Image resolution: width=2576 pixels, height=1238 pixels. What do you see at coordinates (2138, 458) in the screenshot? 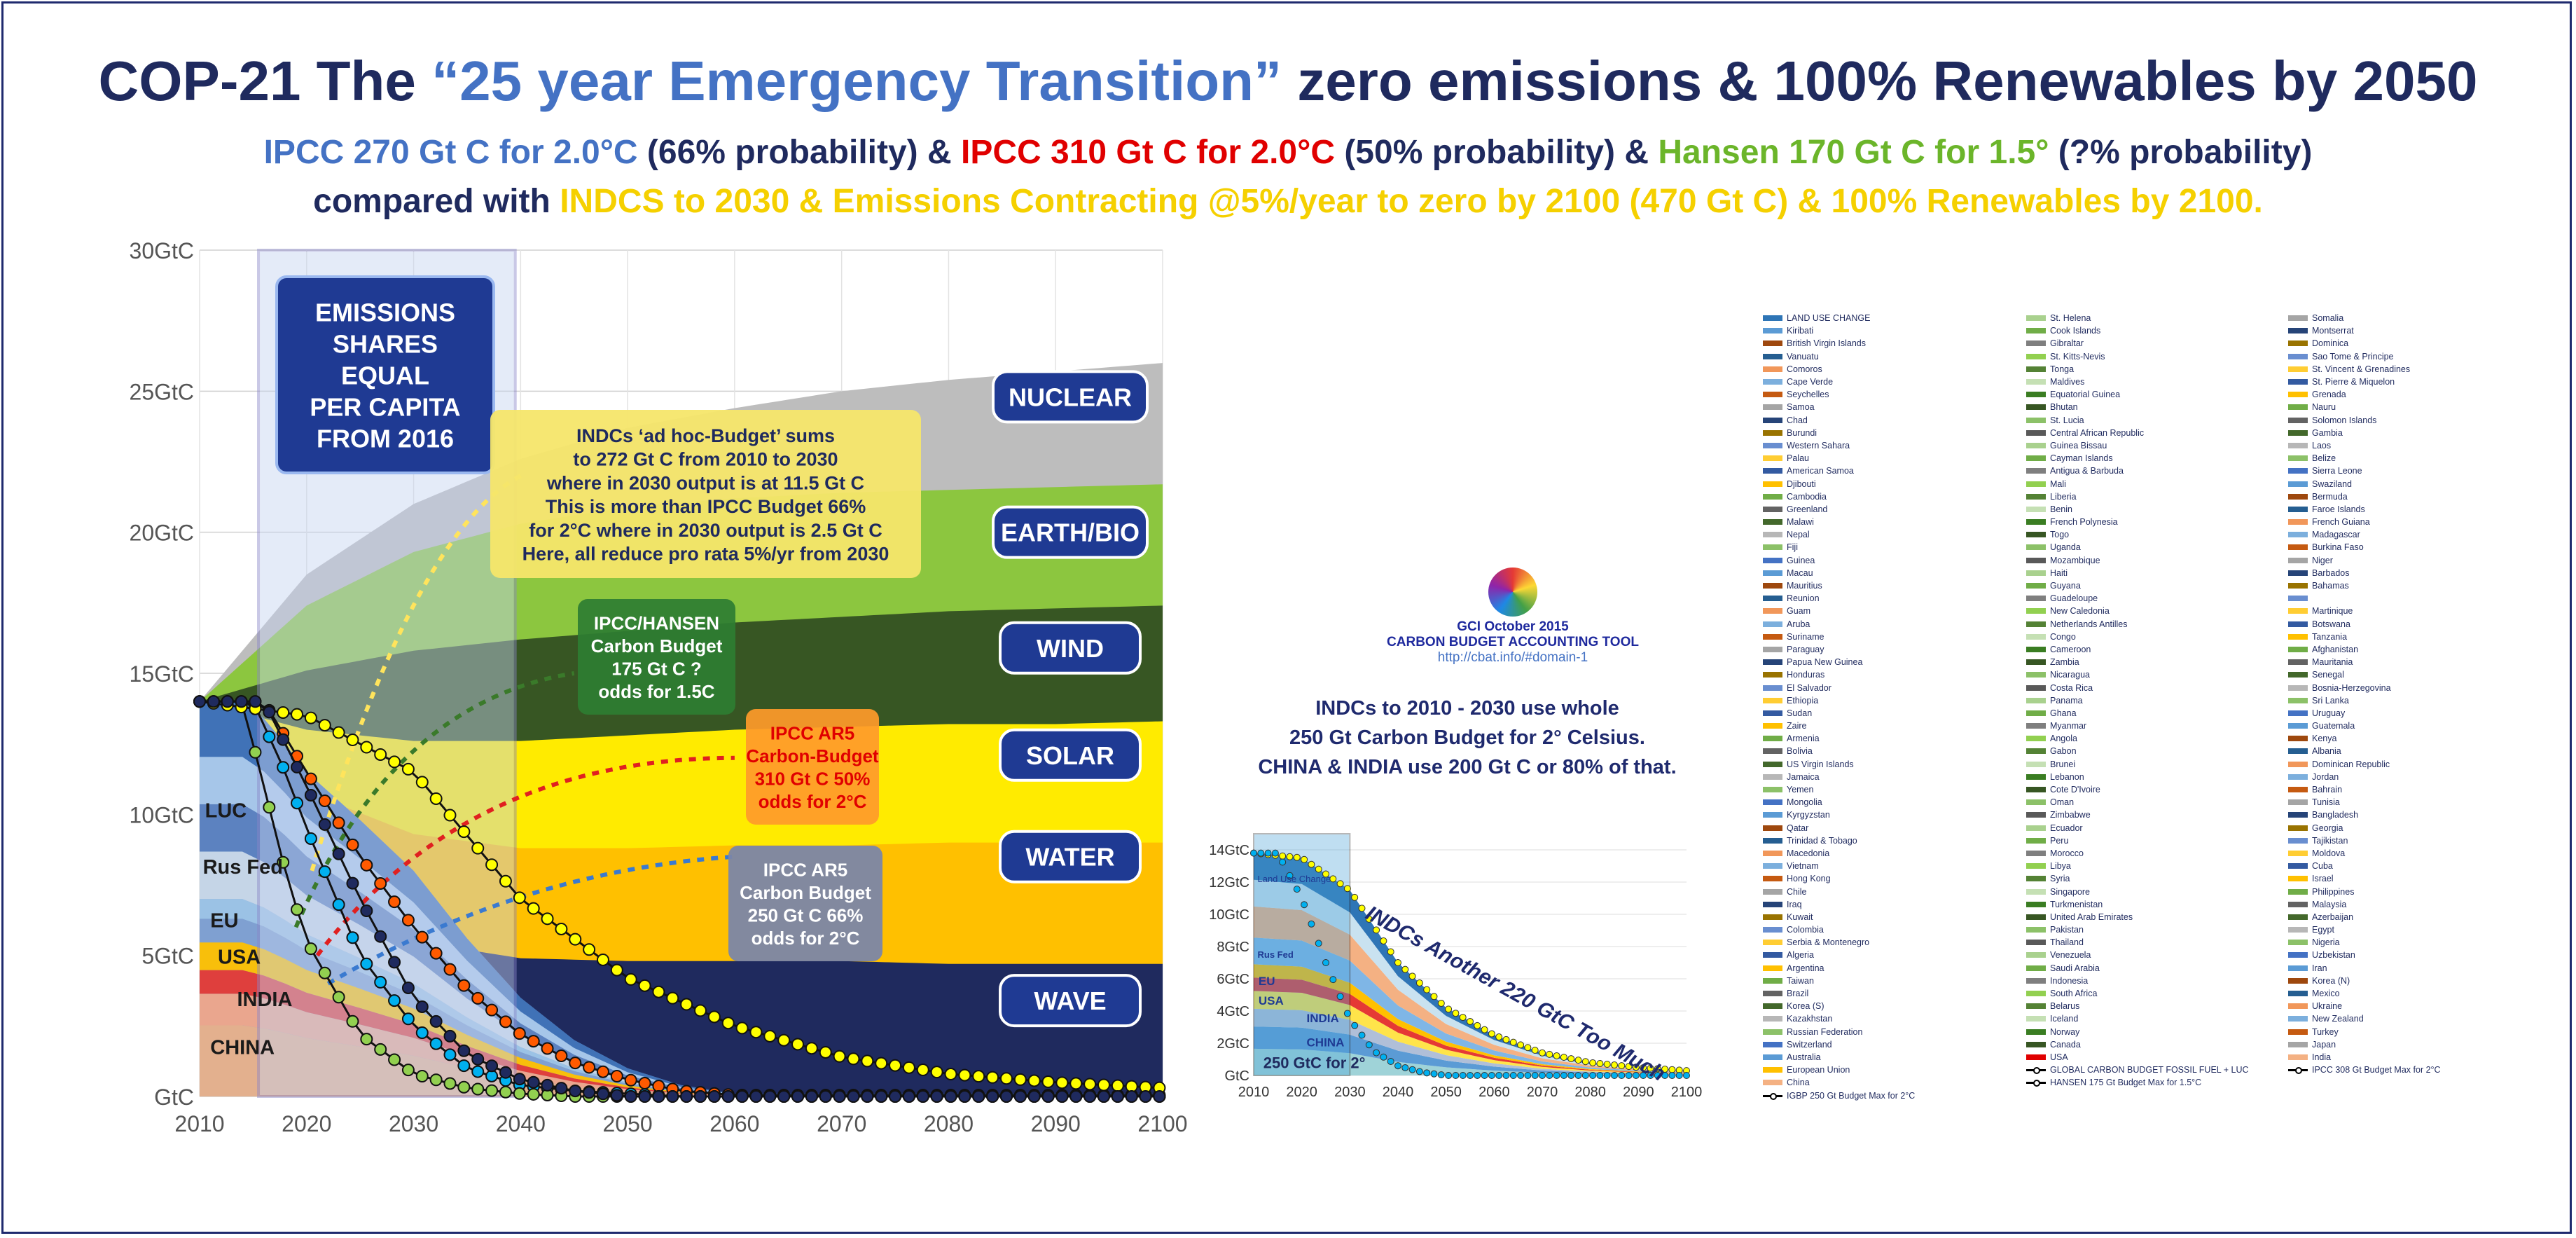
I see `legend-item: Cayman Islands` at bounding box center [2138, 458].